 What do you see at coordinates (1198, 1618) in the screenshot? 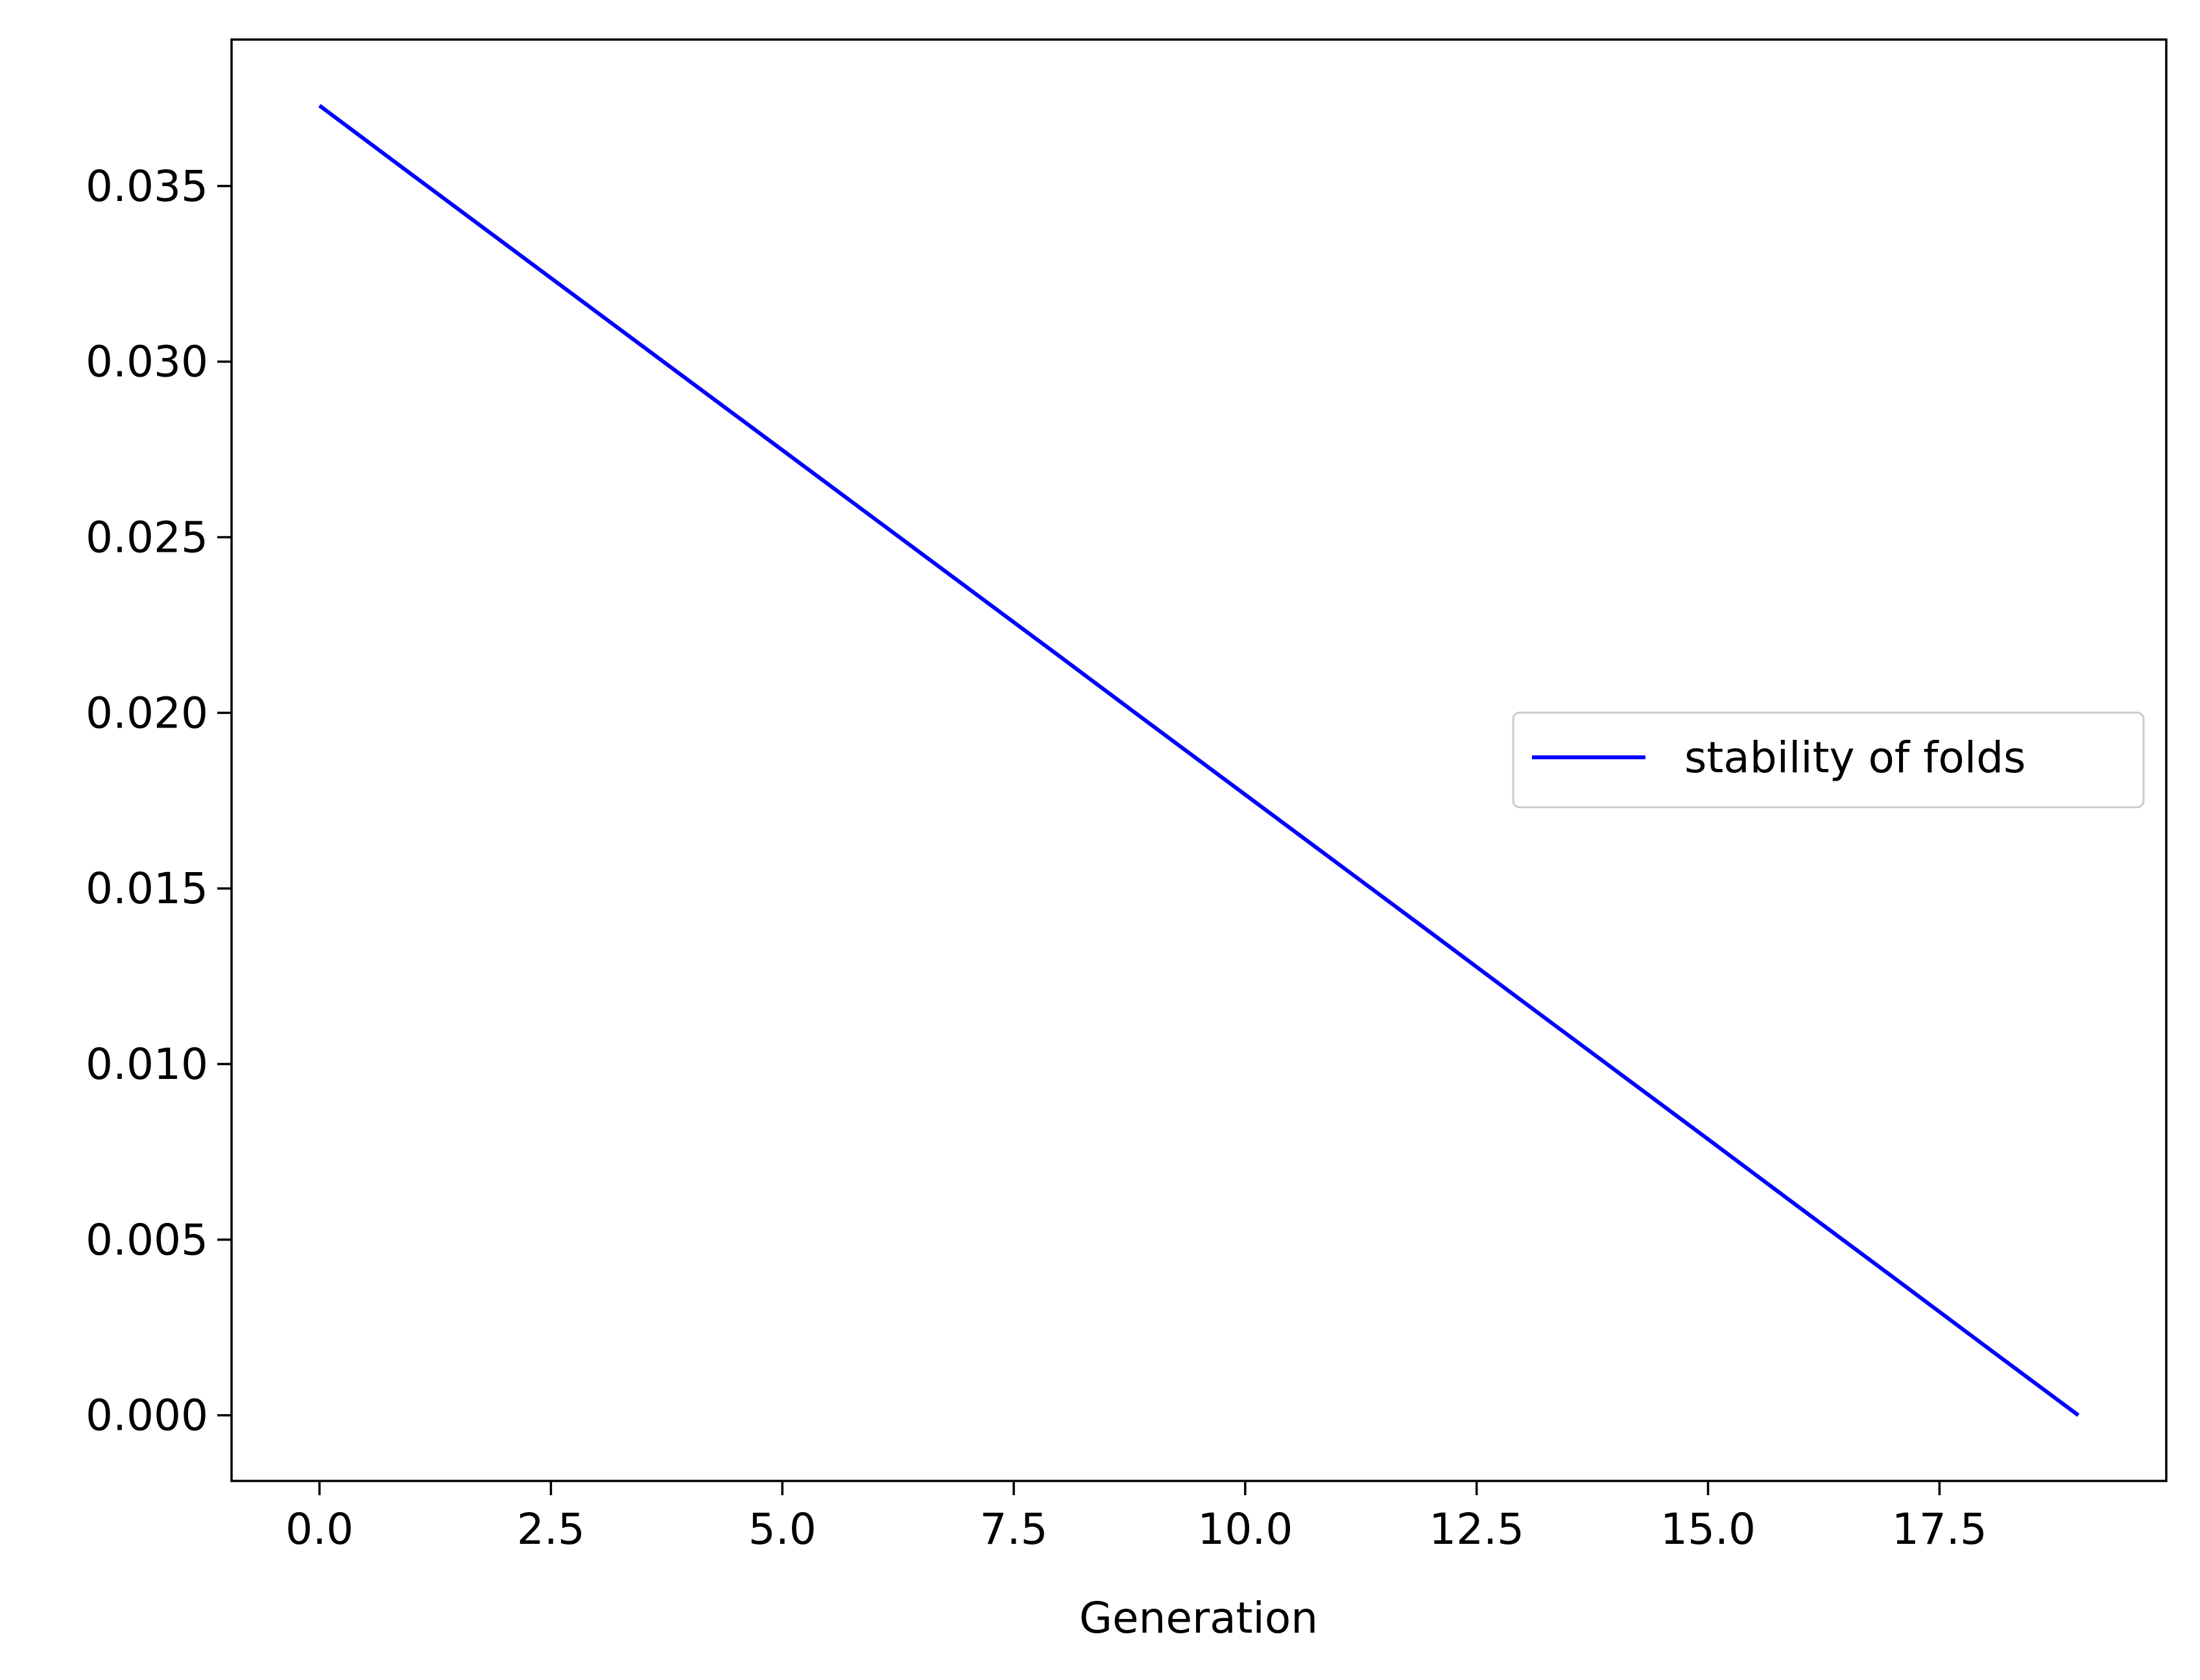
I see `x-axis-label: Generation` at bounding box center [1198, 1618].